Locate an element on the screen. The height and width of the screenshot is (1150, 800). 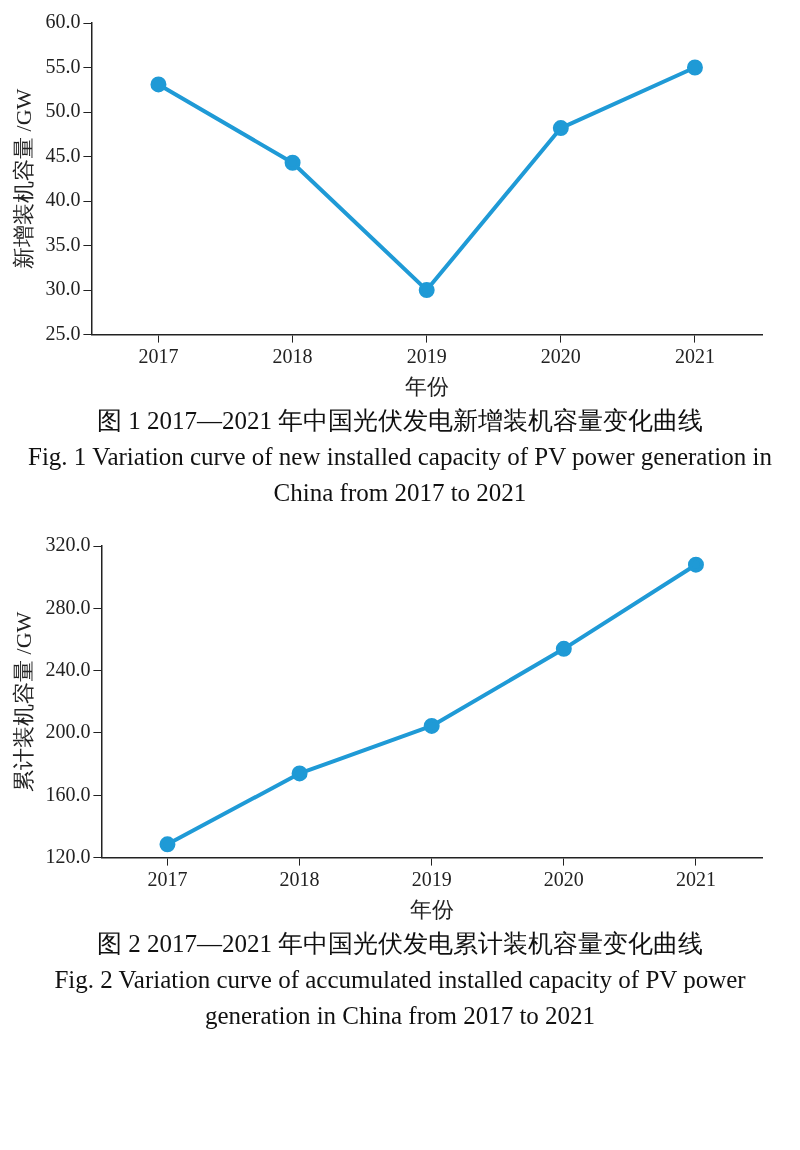
y-tick-label: 160.0 is located at coordinates (68, 793).